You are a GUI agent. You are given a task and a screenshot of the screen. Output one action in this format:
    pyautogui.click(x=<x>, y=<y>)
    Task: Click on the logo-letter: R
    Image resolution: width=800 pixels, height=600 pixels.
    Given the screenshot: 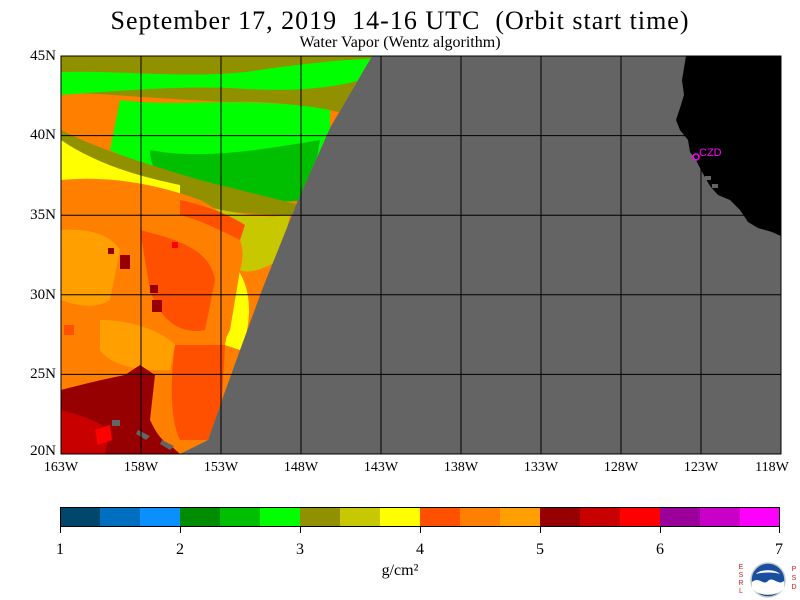 What is the action you would take?
    pyautogui.click(x=740, y=583)
    